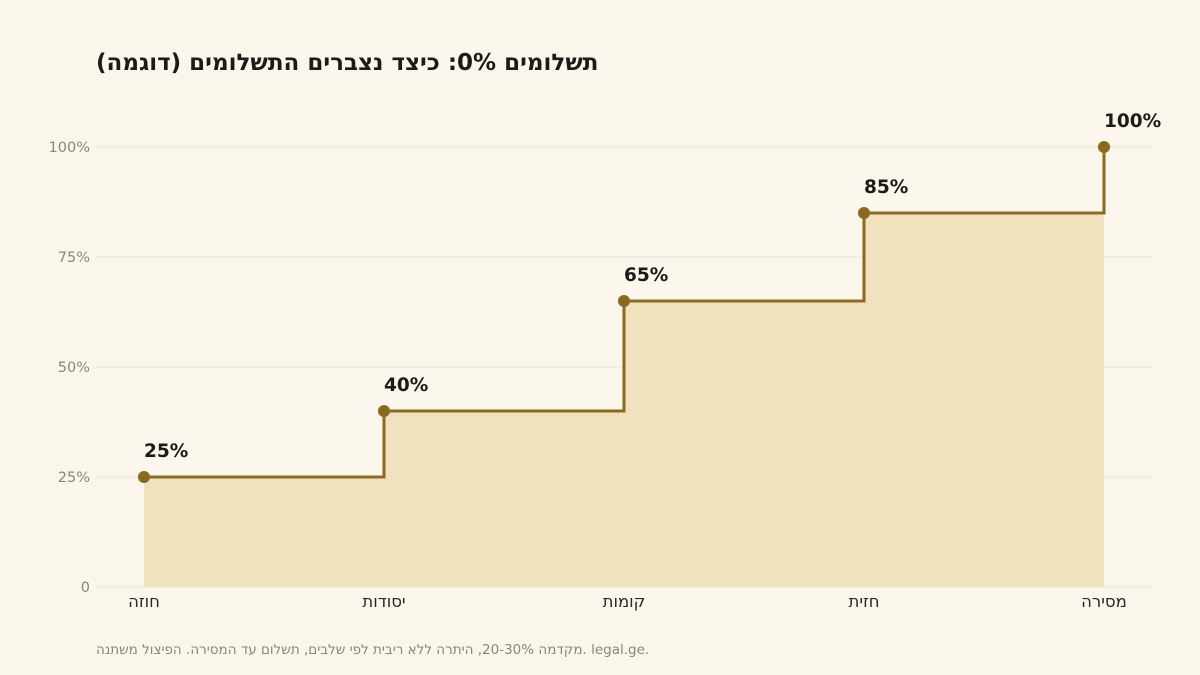 The height and width of the screenshot is (675, 1200). What do you see at coordinates (85, 588) in the screenshot?
I see `y-tick-label: 0` at bounding box center [85, 588].